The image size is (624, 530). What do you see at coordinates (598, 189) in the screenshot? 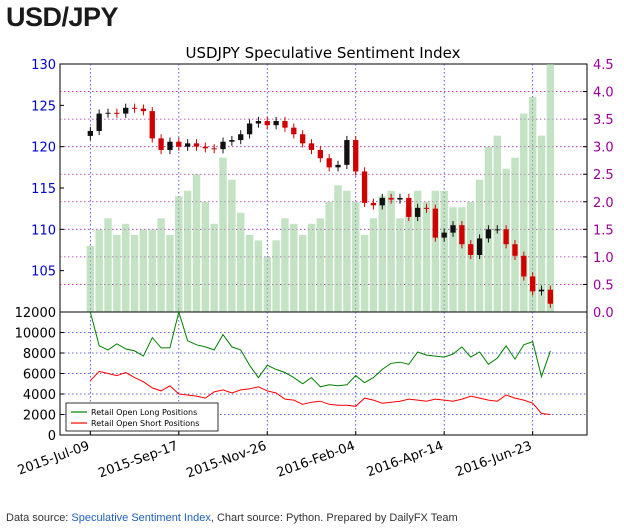
I see `y-right-axis: 0.0 0.5 1.0 1.5 2.0 2.5 3.0 3.5 4.0 4.5` at bounding box center [598, 189].